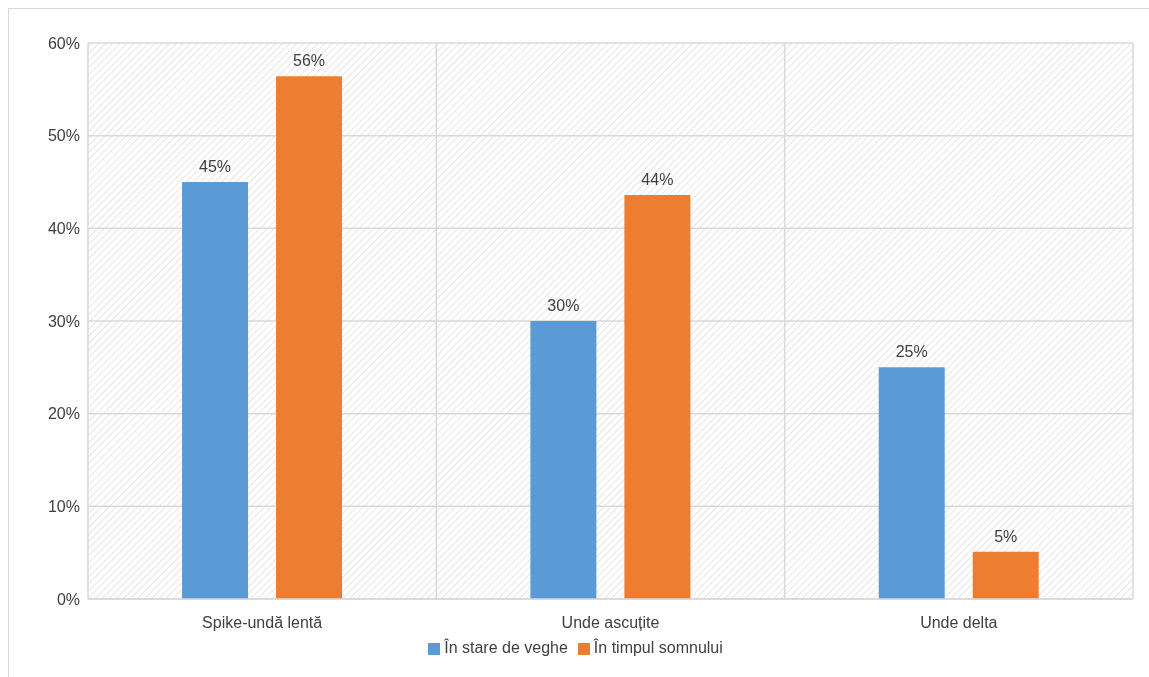  What do you see at coordinates (262, 623) in the screenshot?
I see `x-tick-label: Spike-undă lentă` at bounding box center [262, 623].